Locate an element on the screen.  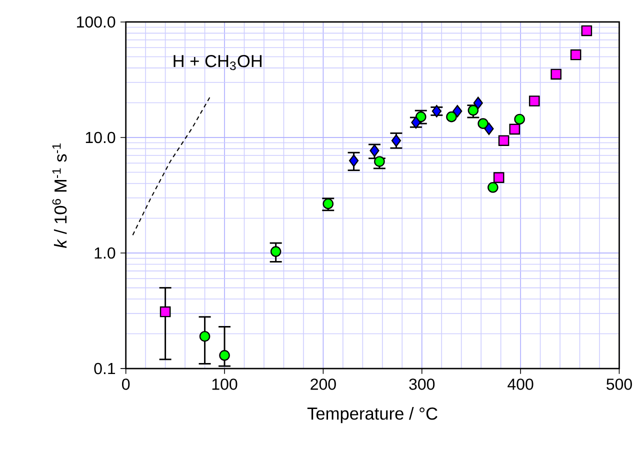
x-tick-label: 400 is located at coordinates (521, 384).